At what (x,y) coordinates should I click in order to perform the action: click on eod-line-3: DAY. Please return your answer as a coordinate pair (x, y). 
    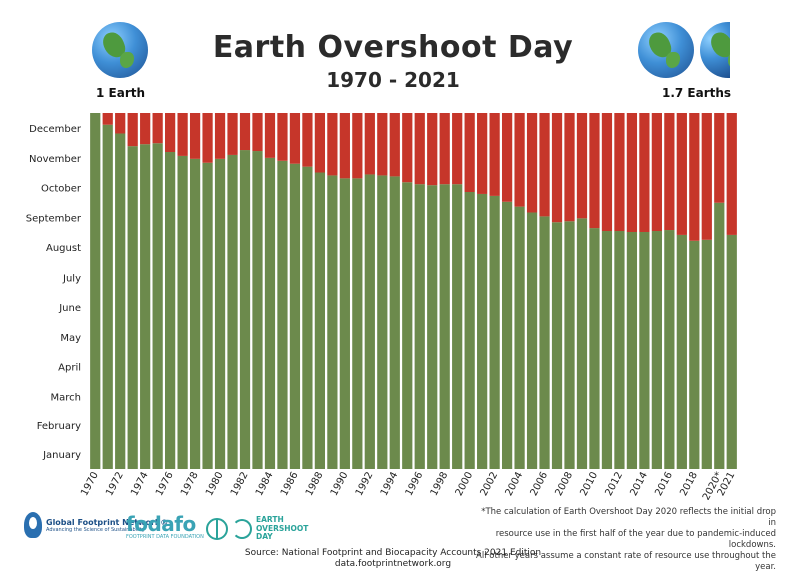
    Looking at the image, I should click on (264, 536).